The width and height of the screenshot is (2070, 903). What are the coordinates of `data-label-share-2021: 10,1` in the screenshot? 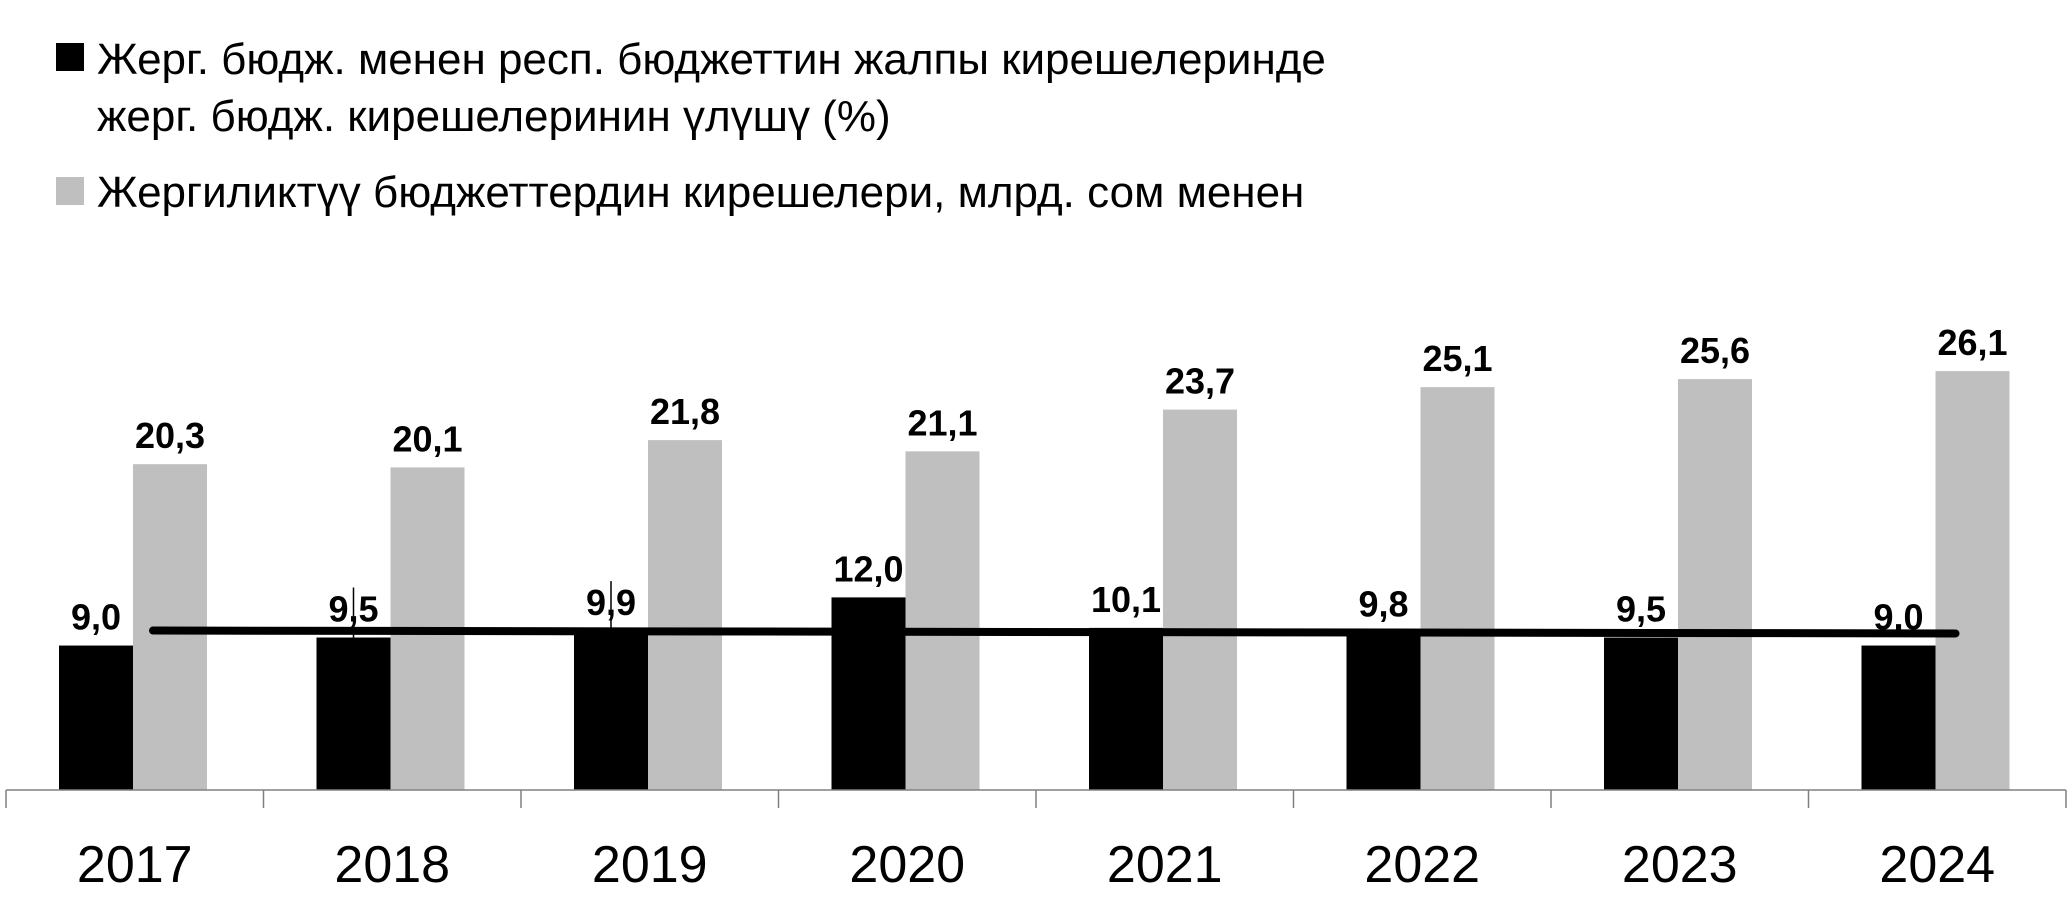 It's located at (1126, 599).